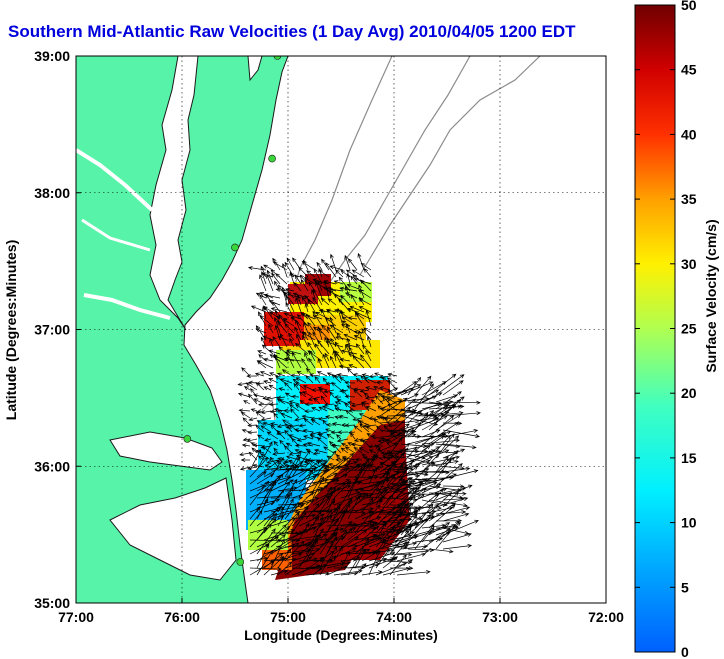 The height and width of the screenshot is (659, 724). I want to click on colorbar-tick-label: 25, so click(689, 329).